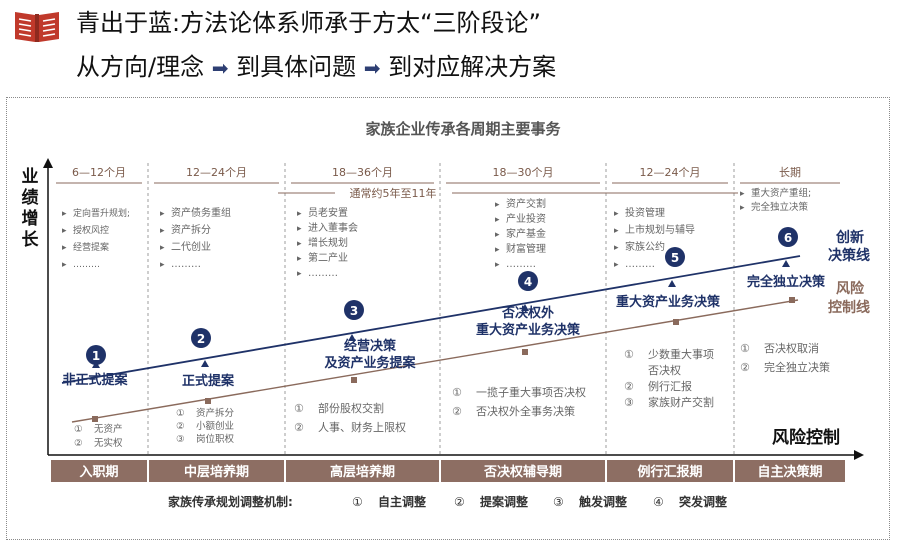  Describe the element at coordinates (393, 193) in the screenshot. I see `span-note: 通常约5年至11年` at that location.